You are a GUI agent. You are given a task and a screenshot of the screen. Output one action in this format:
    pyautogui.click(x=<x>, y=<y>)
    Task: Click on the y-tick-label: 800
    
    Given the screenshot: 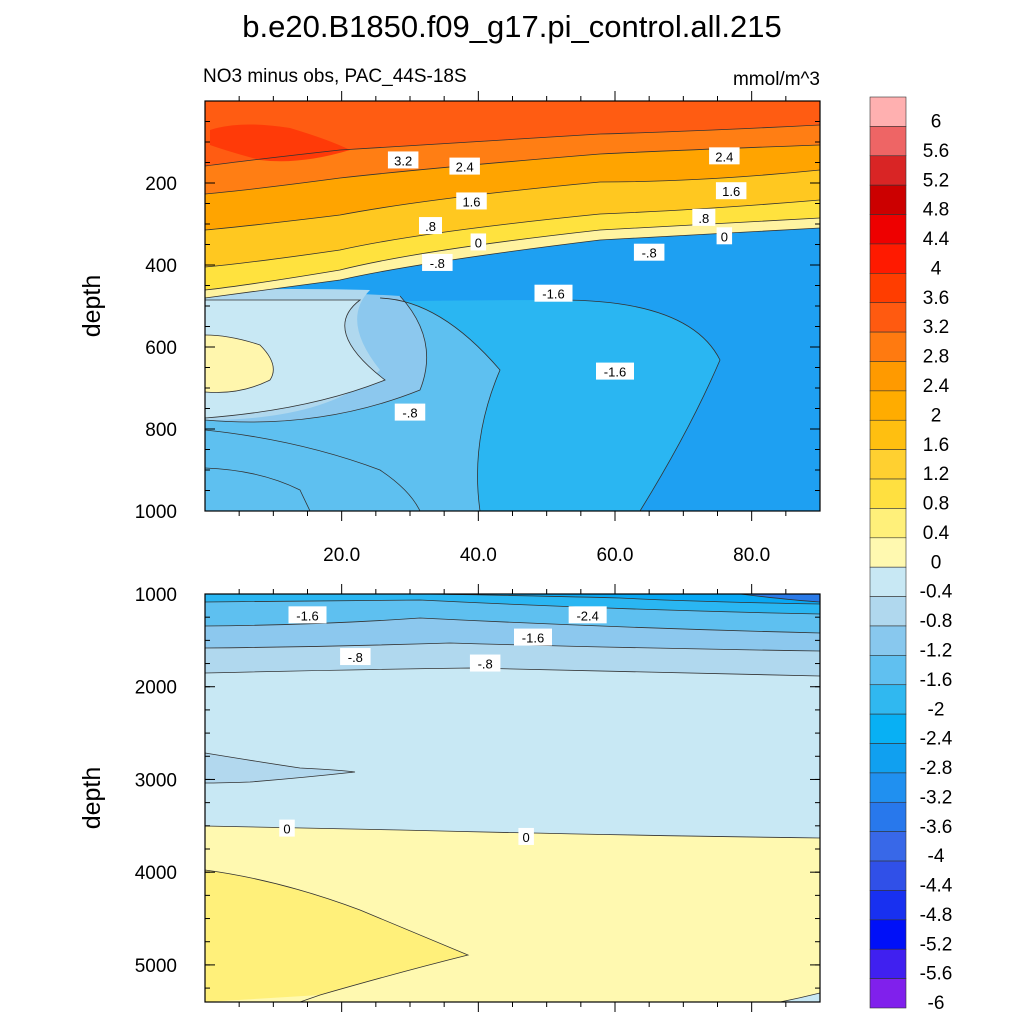 What is the action you would take?
    pyautogui.click(x=161, y=430)
    